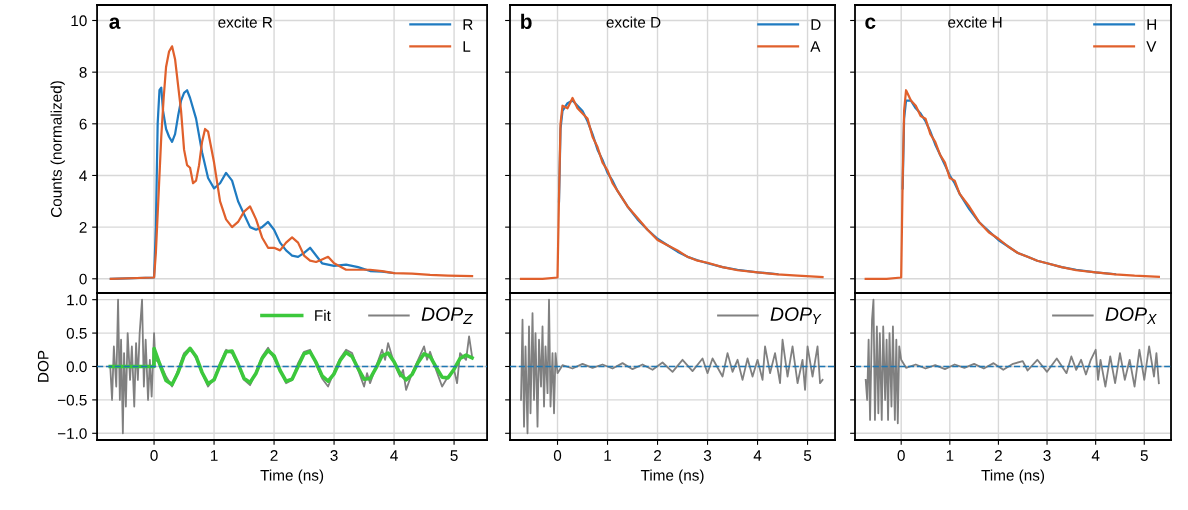  I want to click on y-tick-label: 10, so click(79, 21).